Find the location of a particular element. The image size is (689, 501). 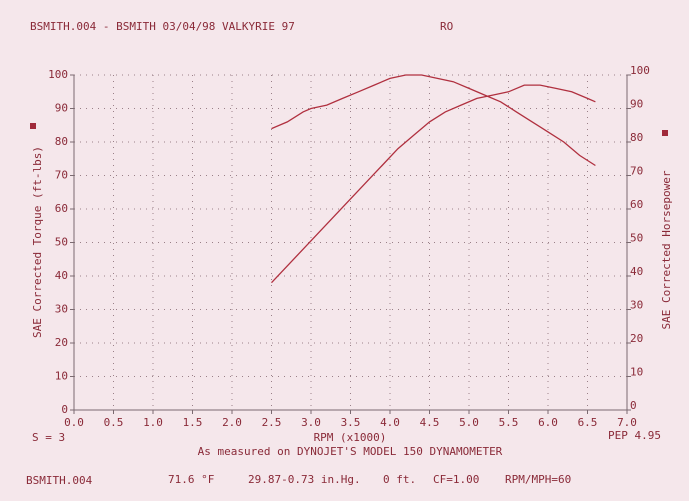

footer: 29.87-0.73 in.Hg. is located at coordinates (304, 479).